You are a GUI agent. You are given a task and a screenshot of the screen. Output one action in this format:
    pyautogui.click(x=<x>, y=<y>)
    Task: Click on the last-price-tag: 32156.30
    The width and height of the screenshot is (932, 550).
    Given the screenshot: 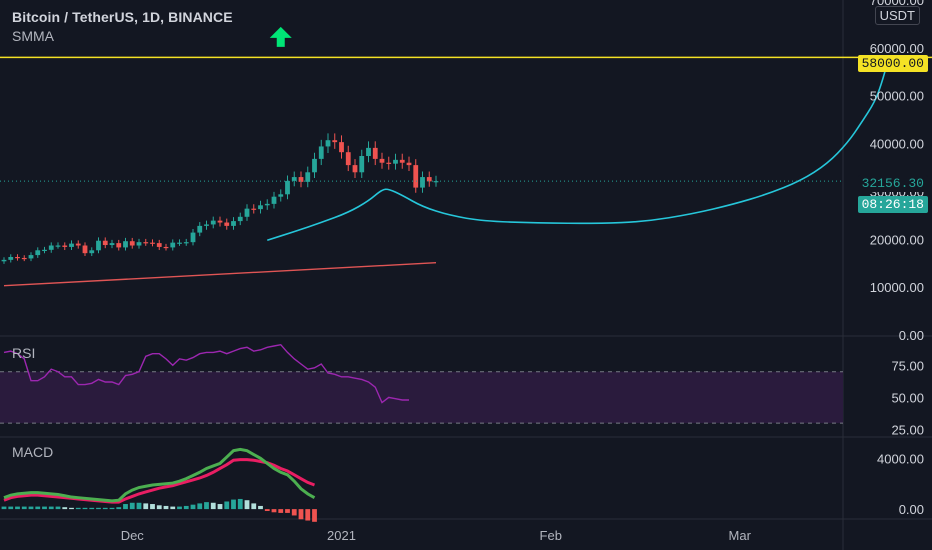 What is the action you would take?
    pyautogui.click(x=892, y=183)
    